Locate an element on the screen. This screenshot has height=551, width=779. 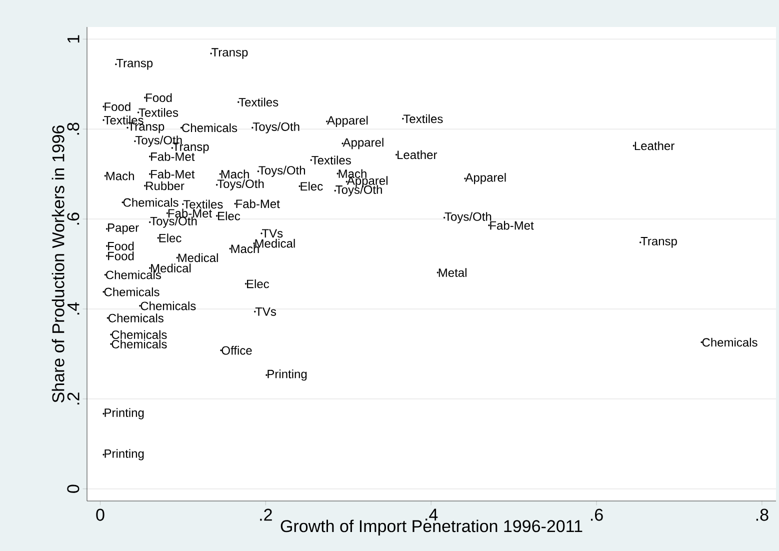
data-label: Metal is located at coordinates (452, 272).